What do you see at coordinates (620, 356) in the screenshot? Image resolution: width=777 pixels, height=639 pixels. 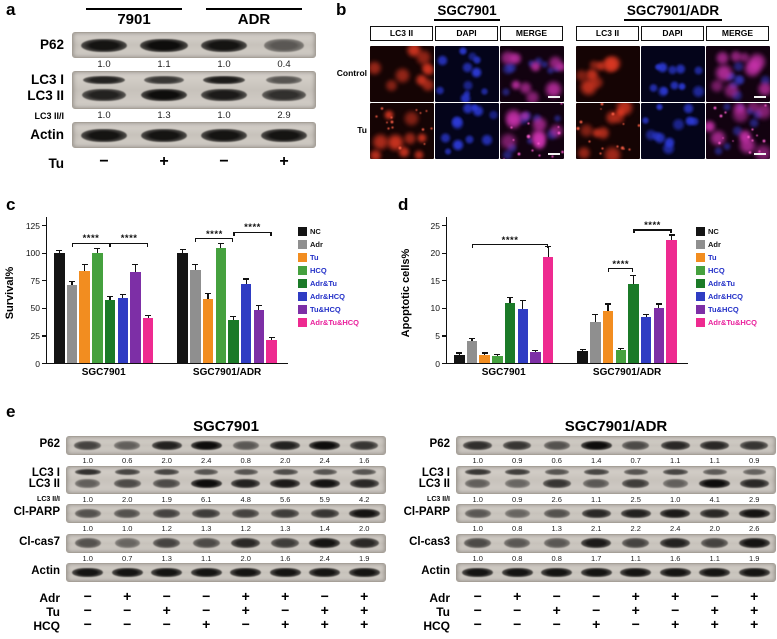 I see `bar-hcq` at bounding box center [620, 356].